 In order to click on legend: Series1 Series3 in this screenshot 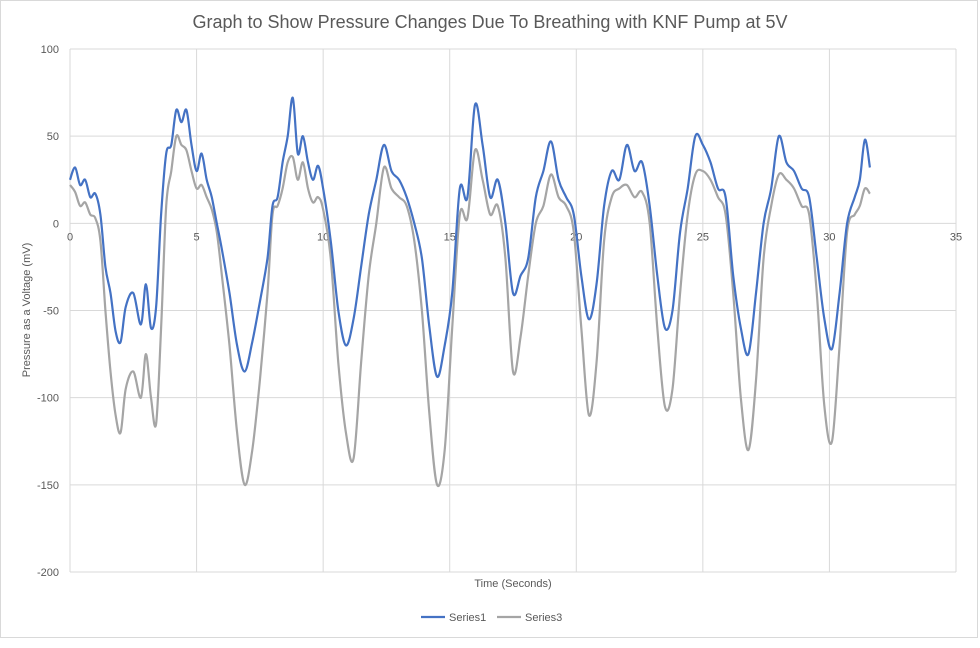, I will do `click(491, 618)`.